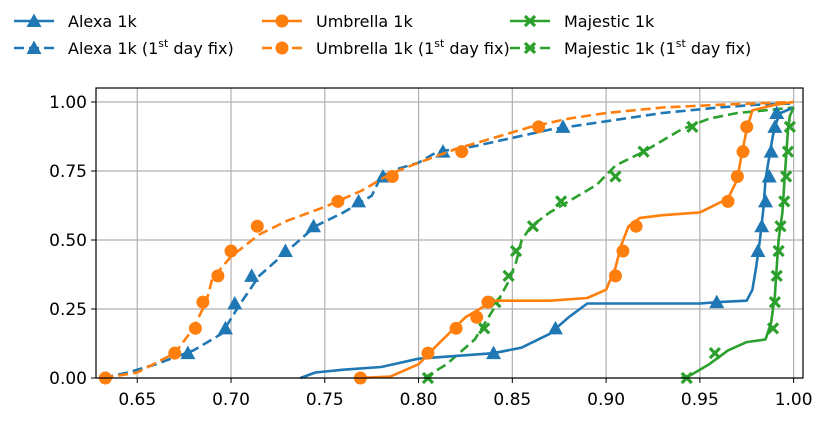 The height and width of the screenshot is (425, 829). I want to click on y-tick-label: 0.00, so click(68, 379).